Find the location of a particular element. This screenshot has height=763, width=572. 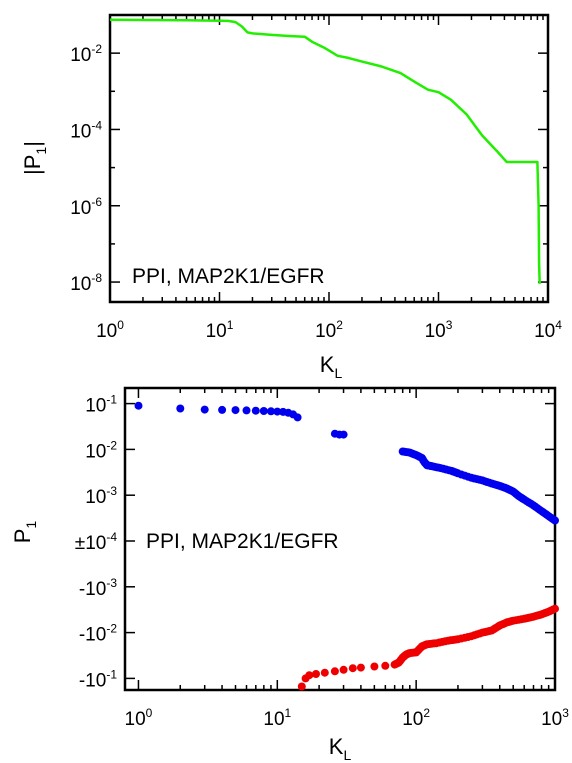

y-tick-label: ±10-4 is located at coordinates (96, 542).